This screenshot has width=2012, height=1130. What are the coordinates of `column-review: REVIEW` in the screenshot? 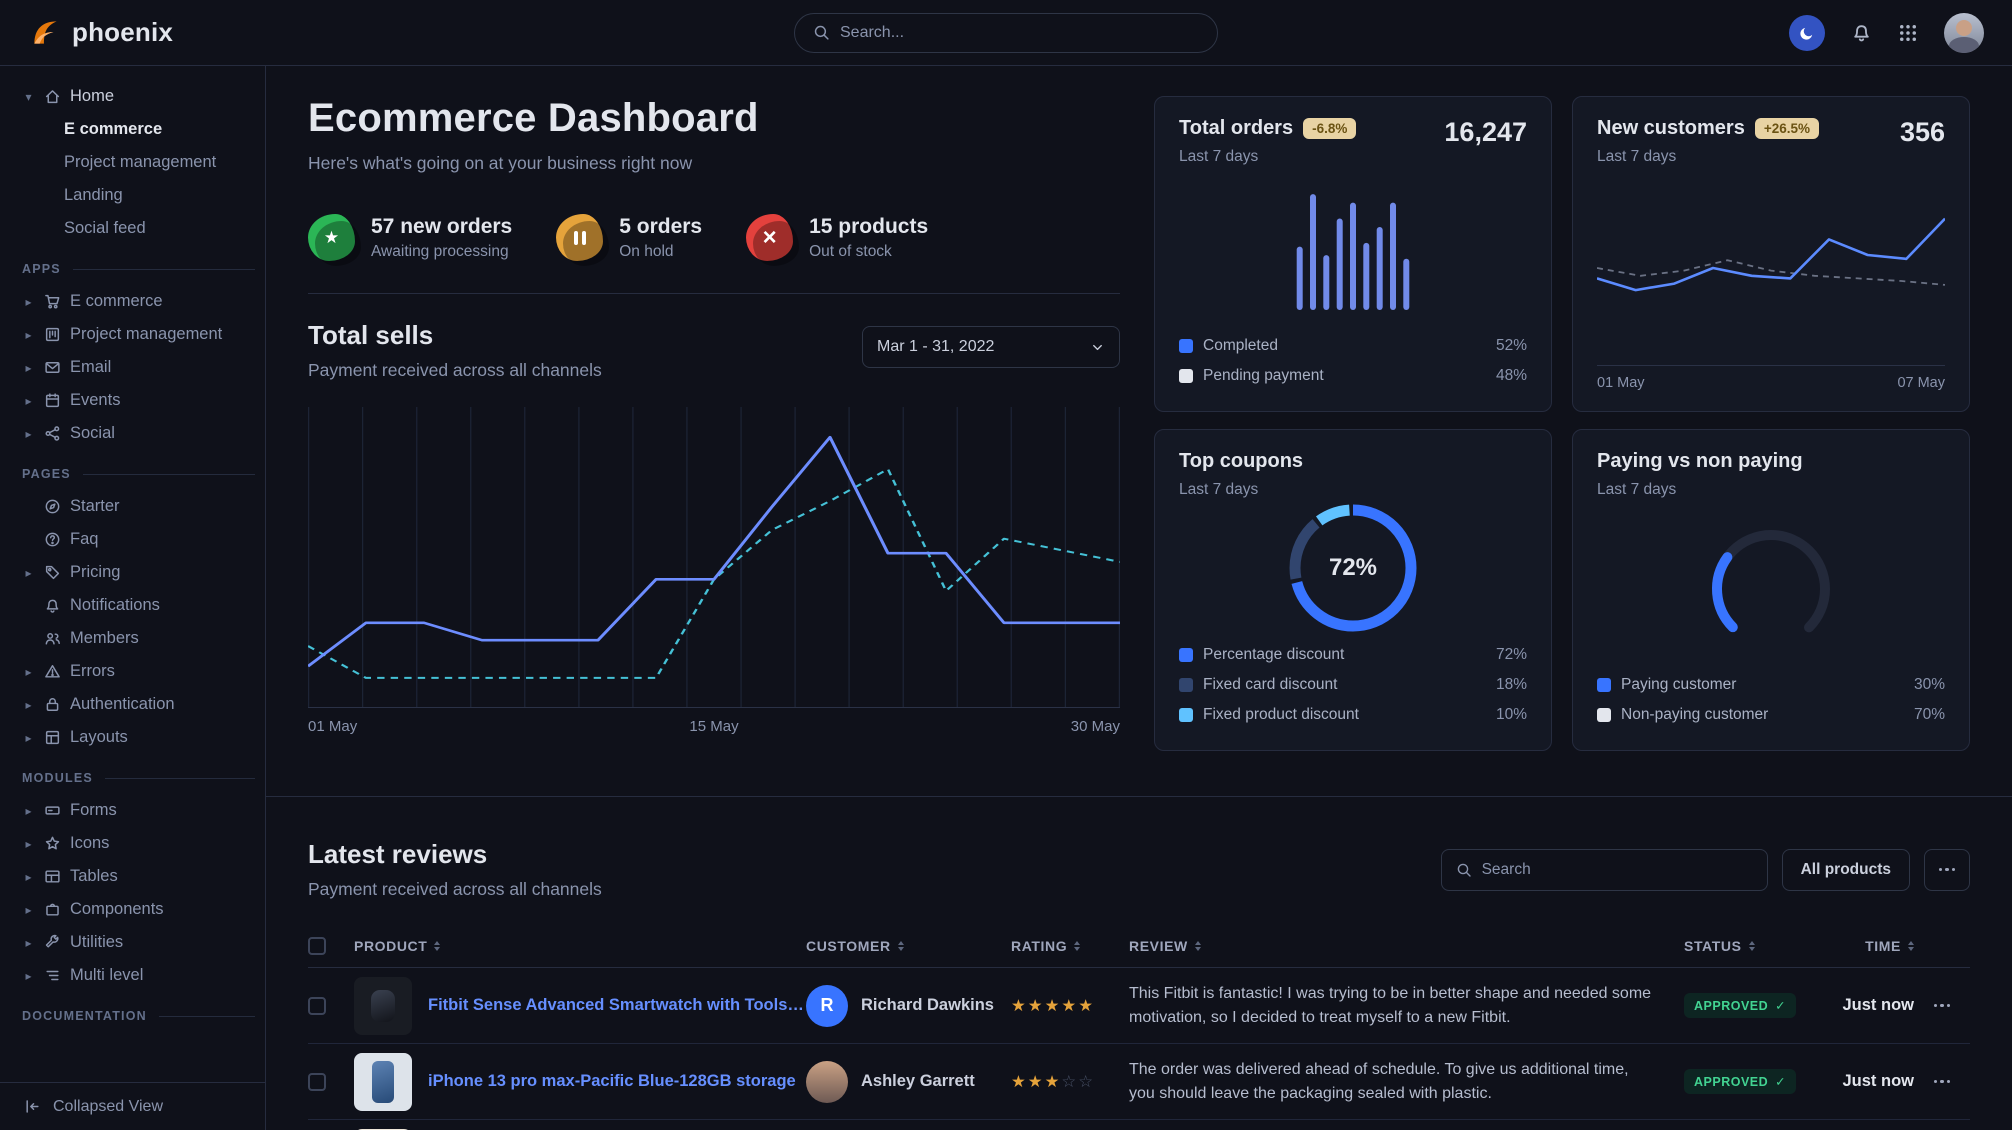 It's located at (1406, 946).